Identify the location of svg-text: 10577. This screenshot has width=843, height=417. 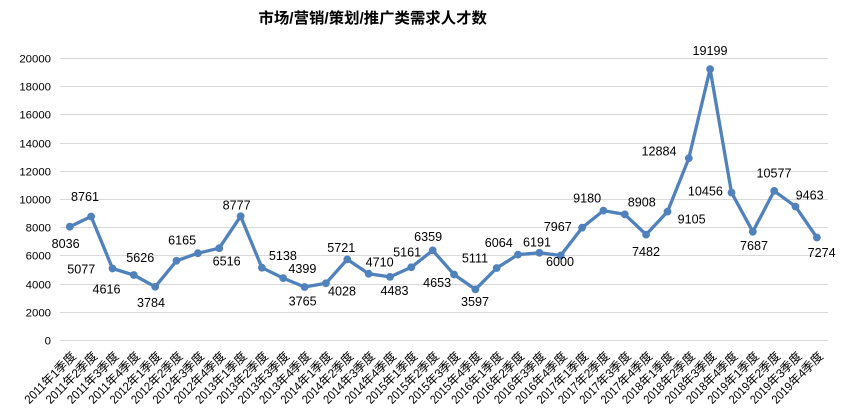
(773, 174).